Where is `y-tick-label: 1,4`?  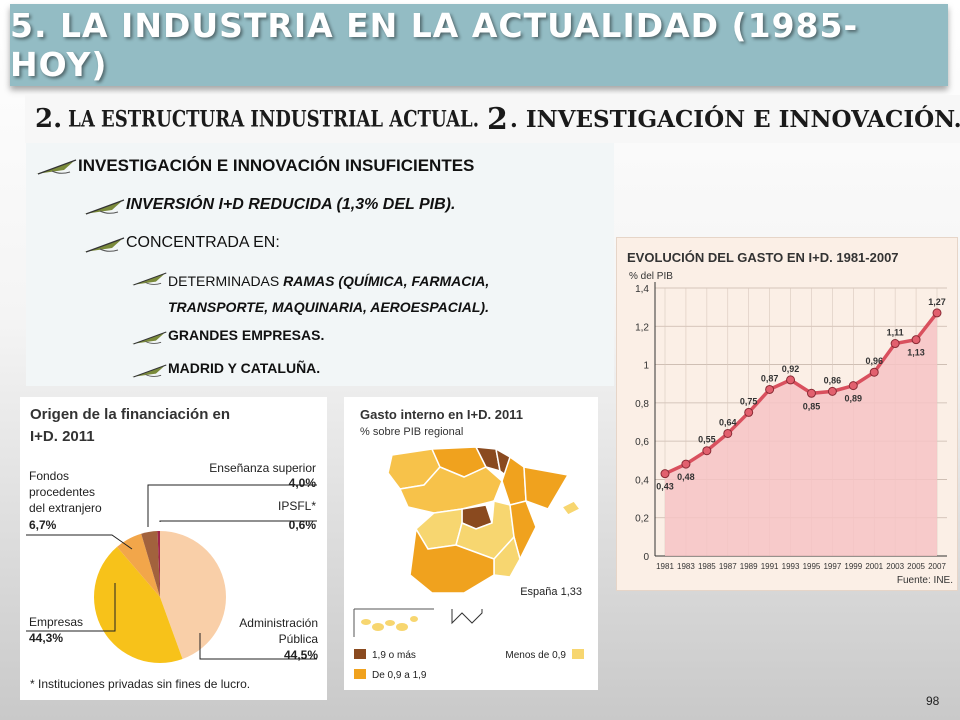 y-tick-label: 1,4 is located at coordinates (642, 289).